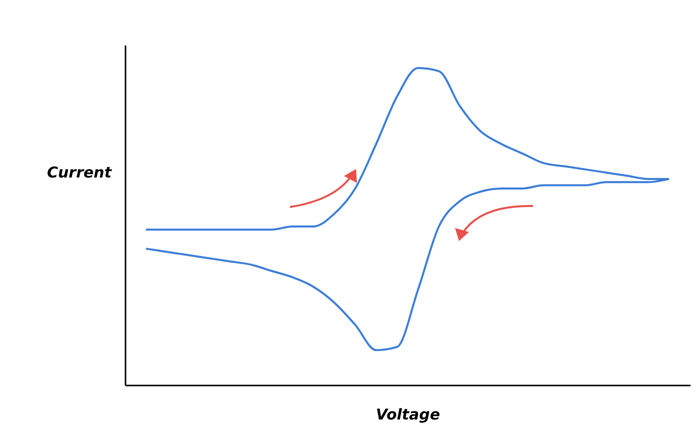  I want to click on y-axis-title: Current, so click(79, 173).